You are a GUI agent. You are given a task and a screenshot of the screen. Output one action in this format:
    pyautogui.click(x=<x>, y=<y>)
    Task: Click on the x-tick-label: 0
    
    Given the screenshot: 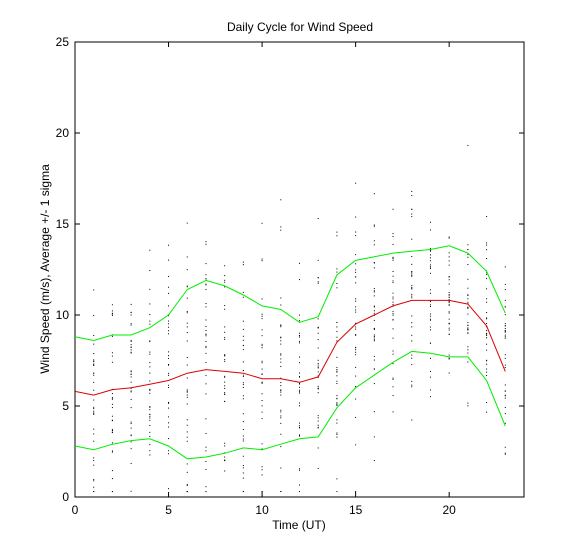 What is the action you would take?
    pyautogui.click(x=75, y=510)
    